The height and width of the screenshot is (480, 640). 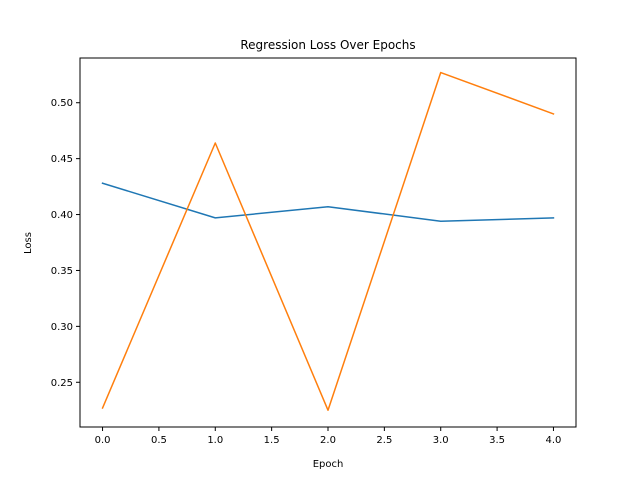 What do you see at coordinates (441, 440) in the screenshot?
I see `x-tick-label: 3.0` at bounding box center [441, 440].